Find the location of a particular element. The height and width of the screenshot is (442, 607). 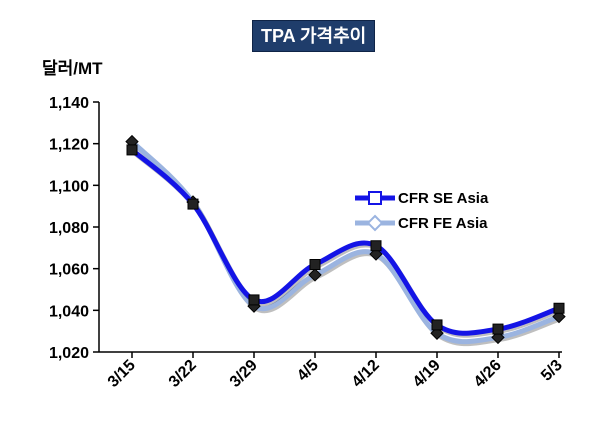

x-tick-label: 5/3 is located at coordinates (552, 371).